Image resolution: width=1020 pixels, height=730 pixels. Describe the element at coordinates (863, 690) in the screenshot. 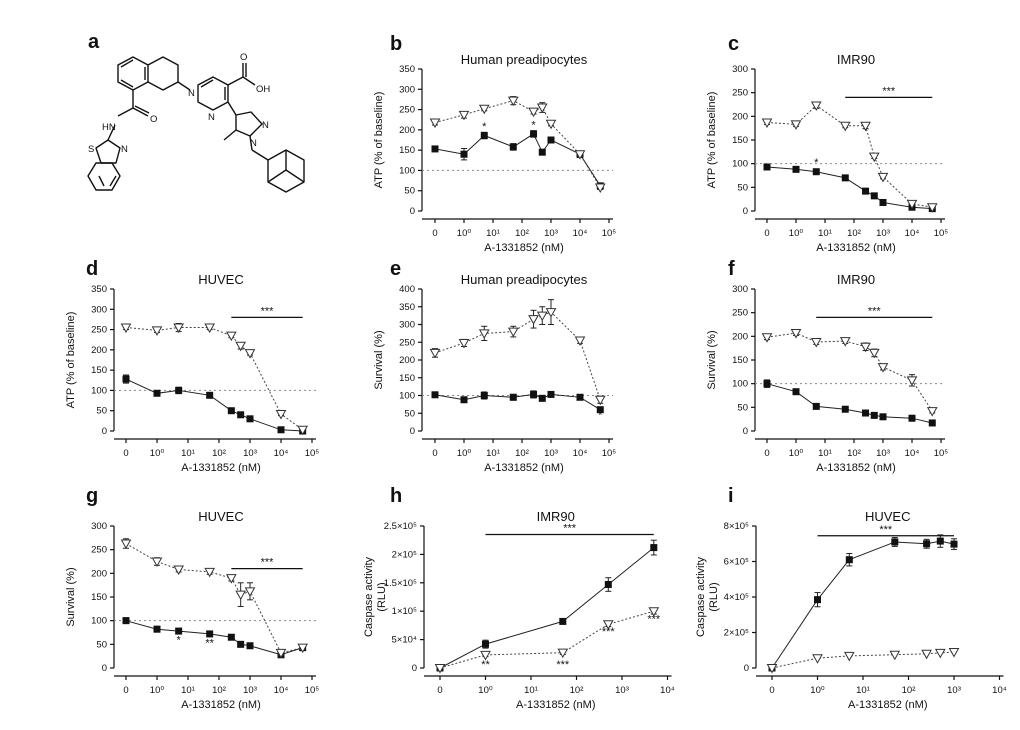

I see `x-tick-label: 10¹` at that location.